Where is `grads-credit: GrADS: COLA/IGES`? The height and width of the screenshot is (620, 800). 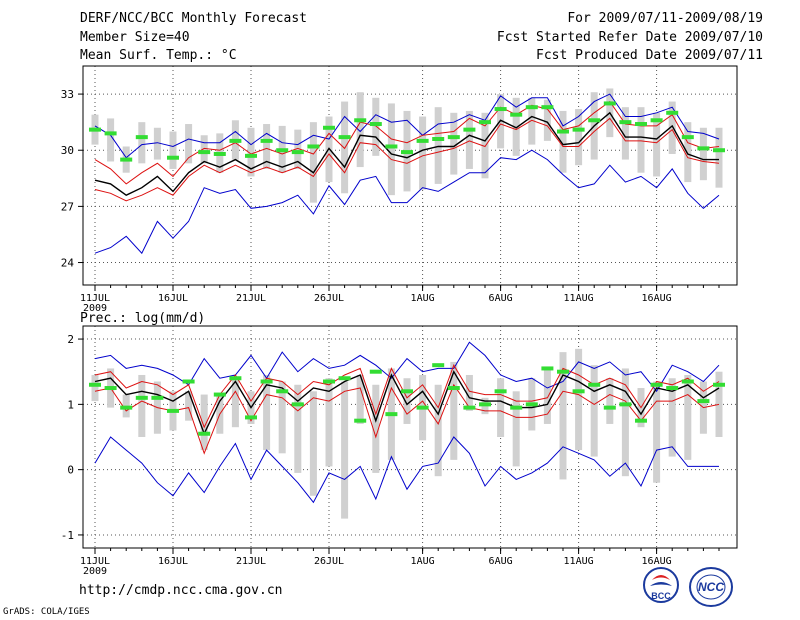
grads-credit: GrADS: COLA/IGES is located at coordinates (46, 612).